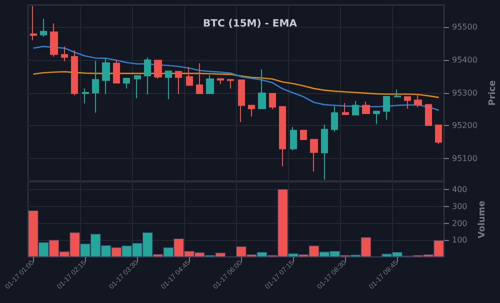  What do you see at coordinates (465, 27) in the screenshot?
I see `y-tick-label: 95500` at bounding box center [465, 27].